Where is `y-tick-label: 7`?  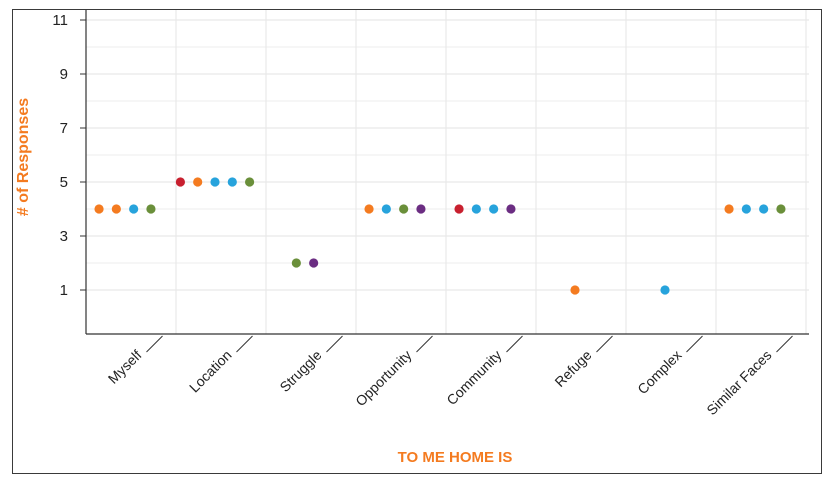 y-tick-label: 7 is located at coordinates (64, 128).